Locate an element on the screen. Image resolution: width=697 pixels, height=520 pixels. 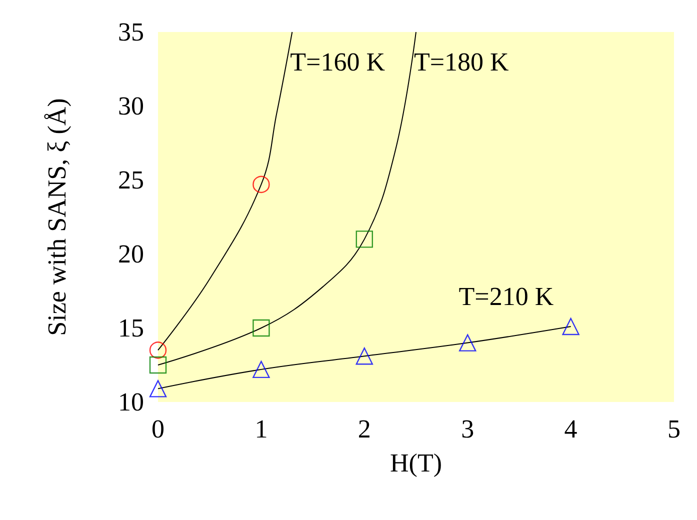
x-tick-label: 0 is located at coordinates (158, 429).